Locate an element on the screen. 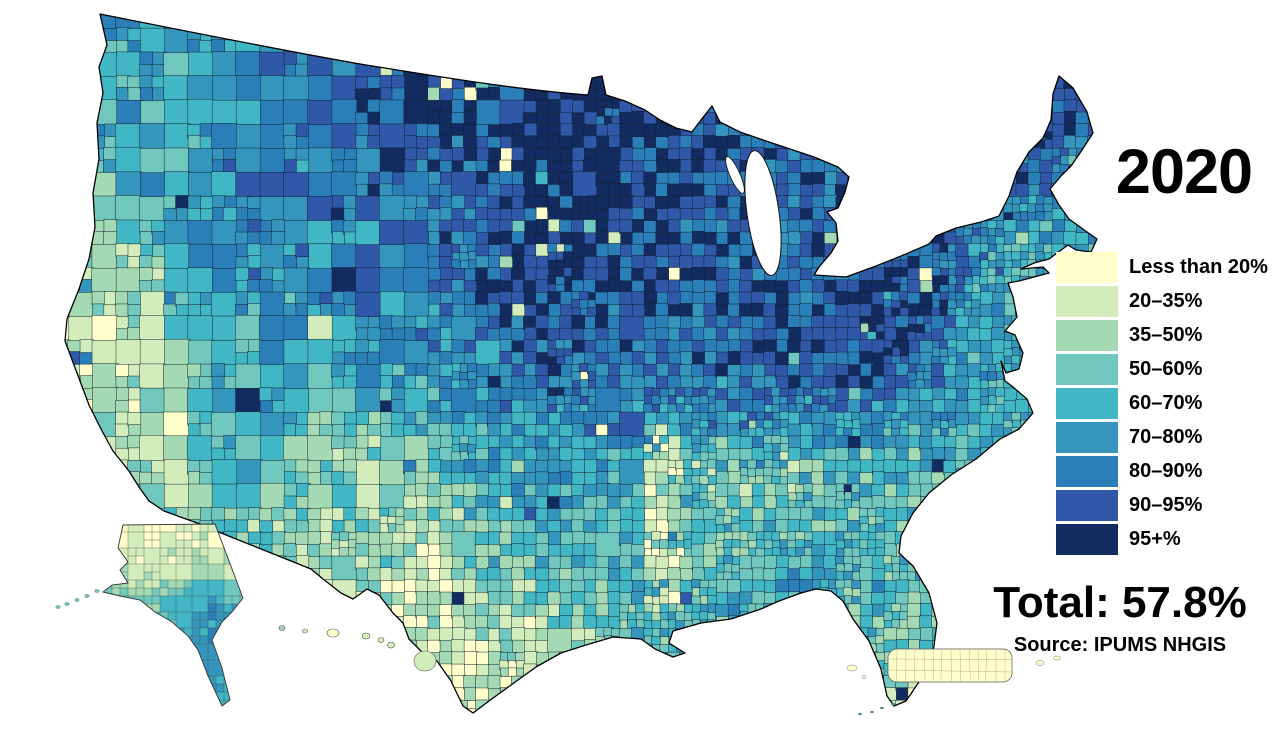 This screenshot has height=730, width=1280. legend-label: 35–50% is located at coordinates (1166, 335).